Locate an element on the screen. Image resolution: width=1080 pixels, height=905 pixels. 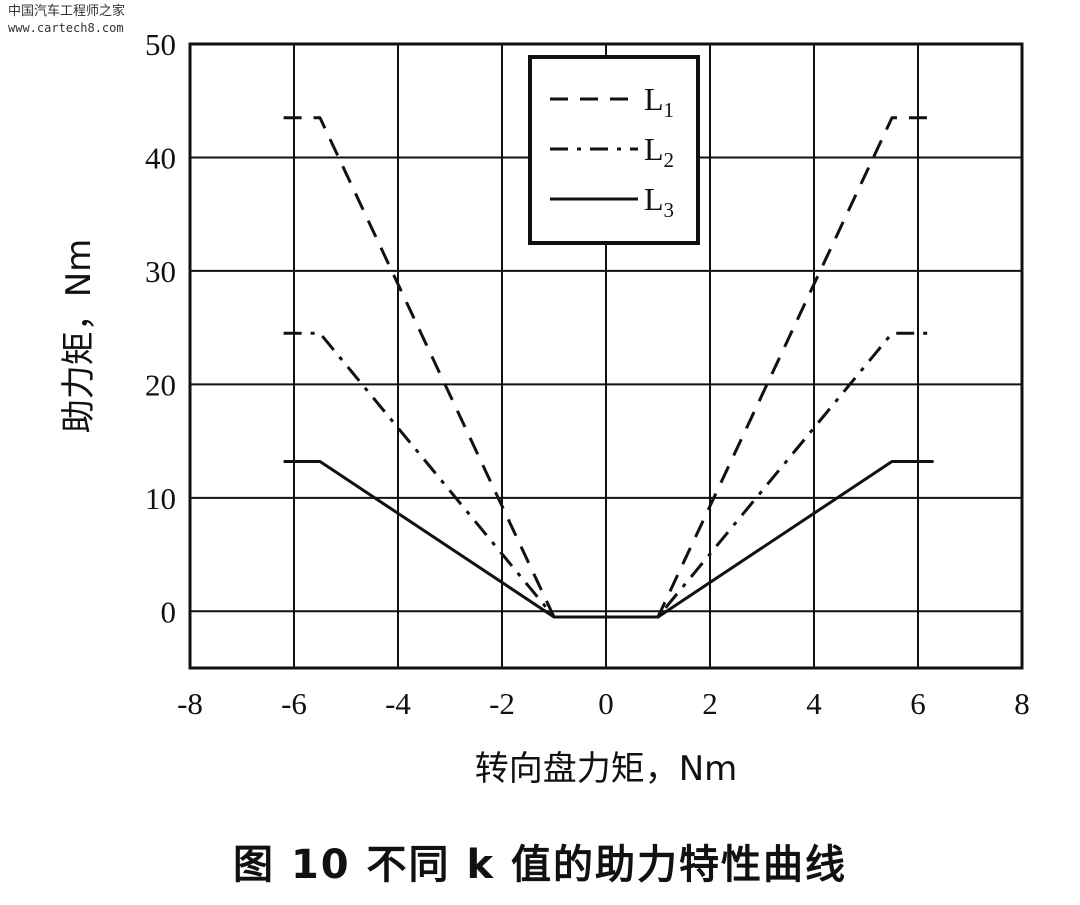
figure-caption: 图 10 不同 k 值的助力特性曲线 is located at coordinates (540, 865).